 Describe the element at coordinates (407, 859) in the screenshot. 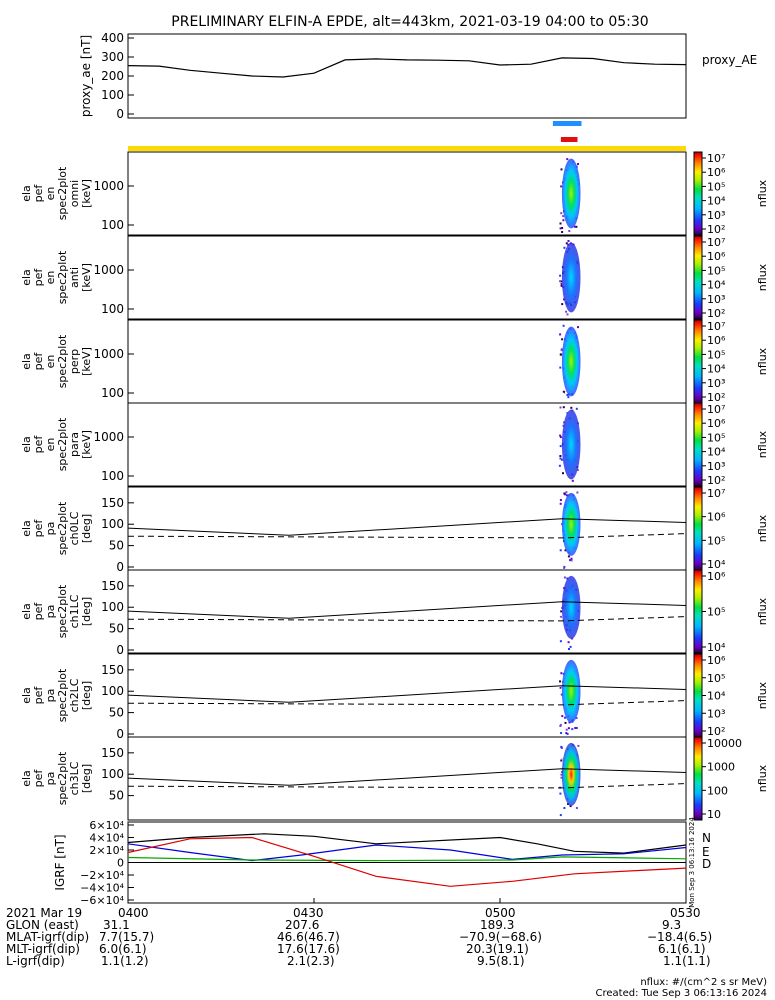

I see `igrf-e-line` at that location.